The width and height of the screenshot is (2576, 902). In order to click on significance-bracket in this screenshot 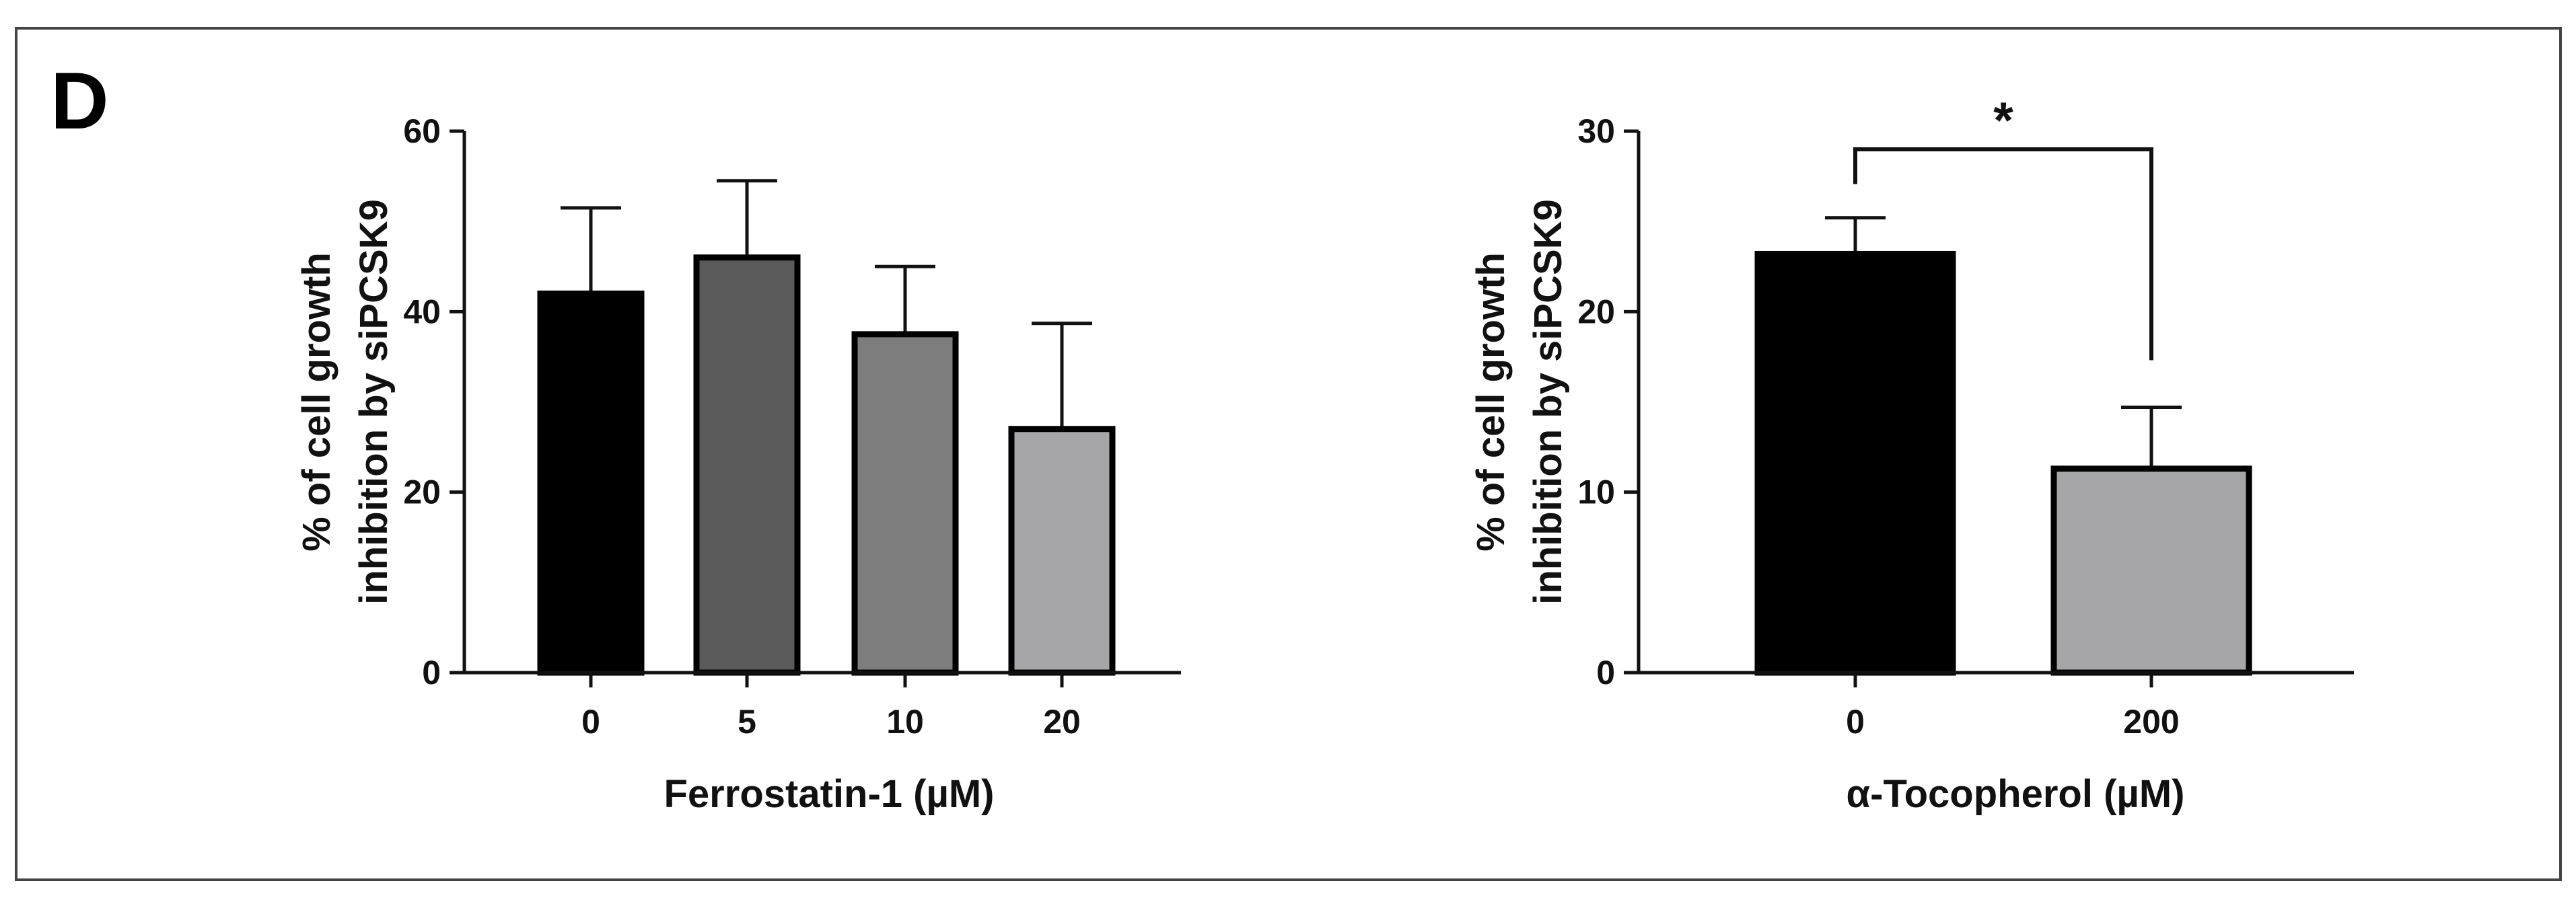, I will do `click(2003, 254)`.